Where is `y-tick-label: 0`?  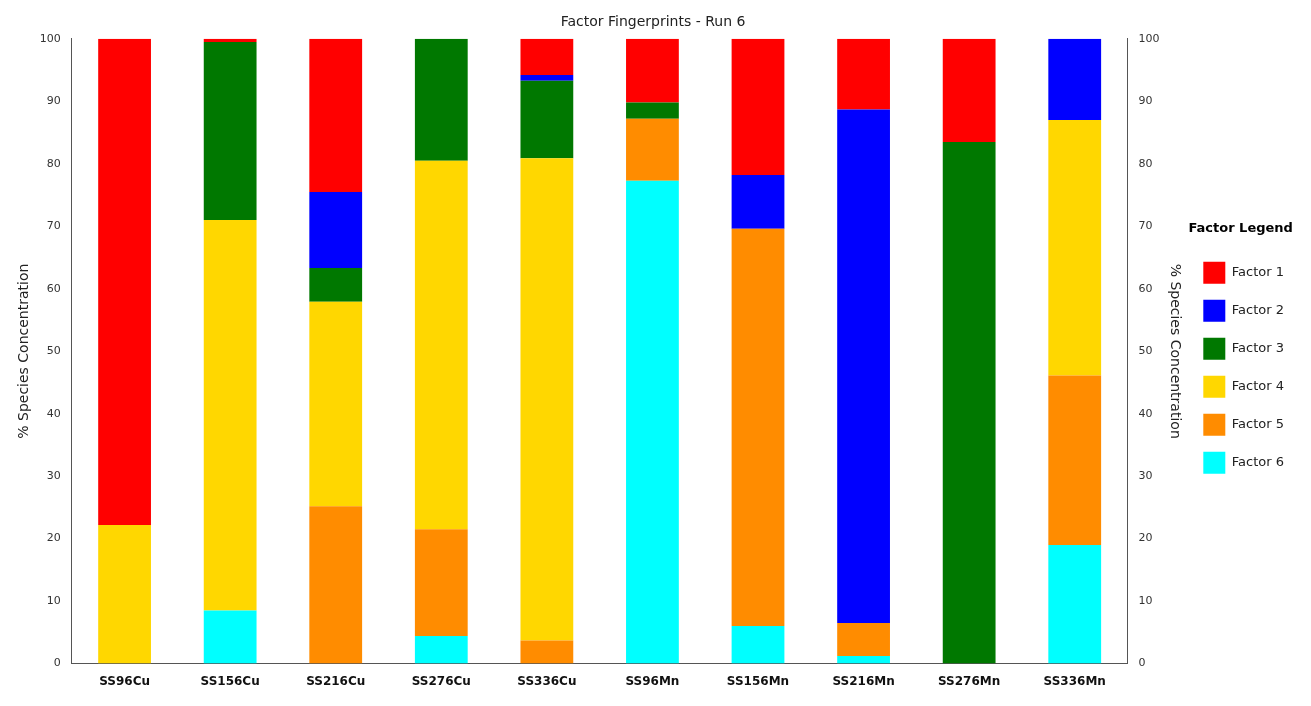 y-tick-label: 0 is located at coordinates (57, 663).